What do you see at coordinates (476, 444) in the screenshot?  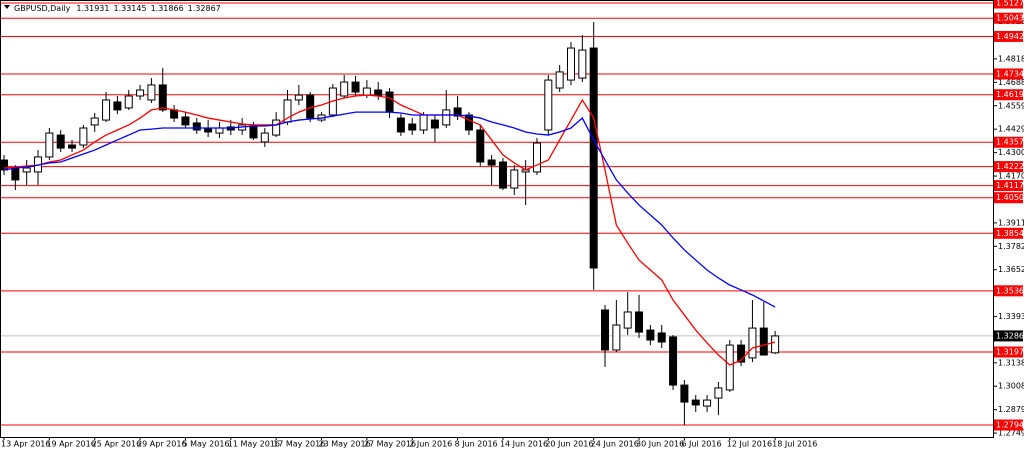 I see `x-tick-label: 8 Jun 2016` at bounding box center [476, 444].